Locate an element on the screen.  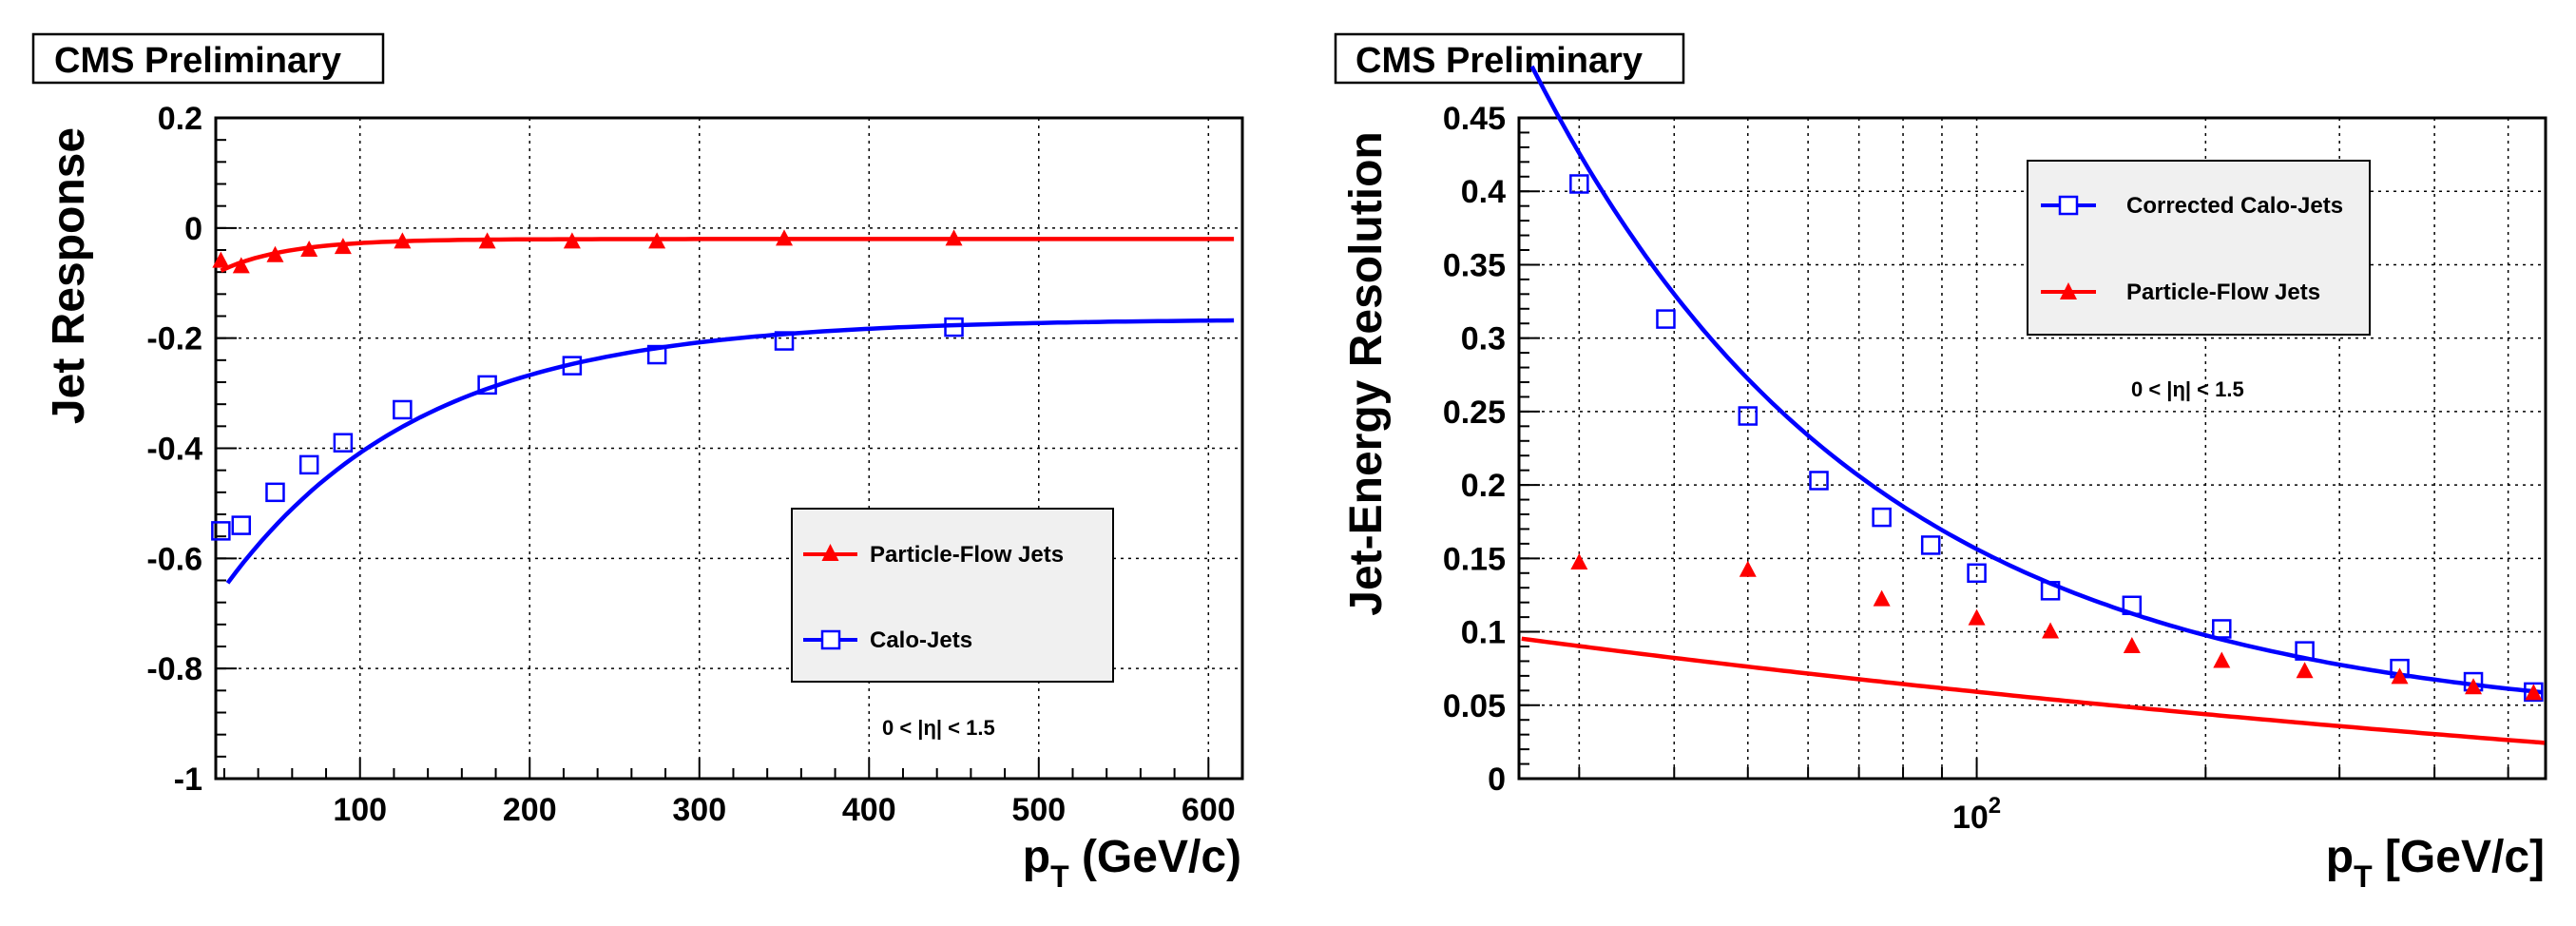
left-eta-annotation: 0 < |η| < 1.5 is located at coordinates (939, 728).